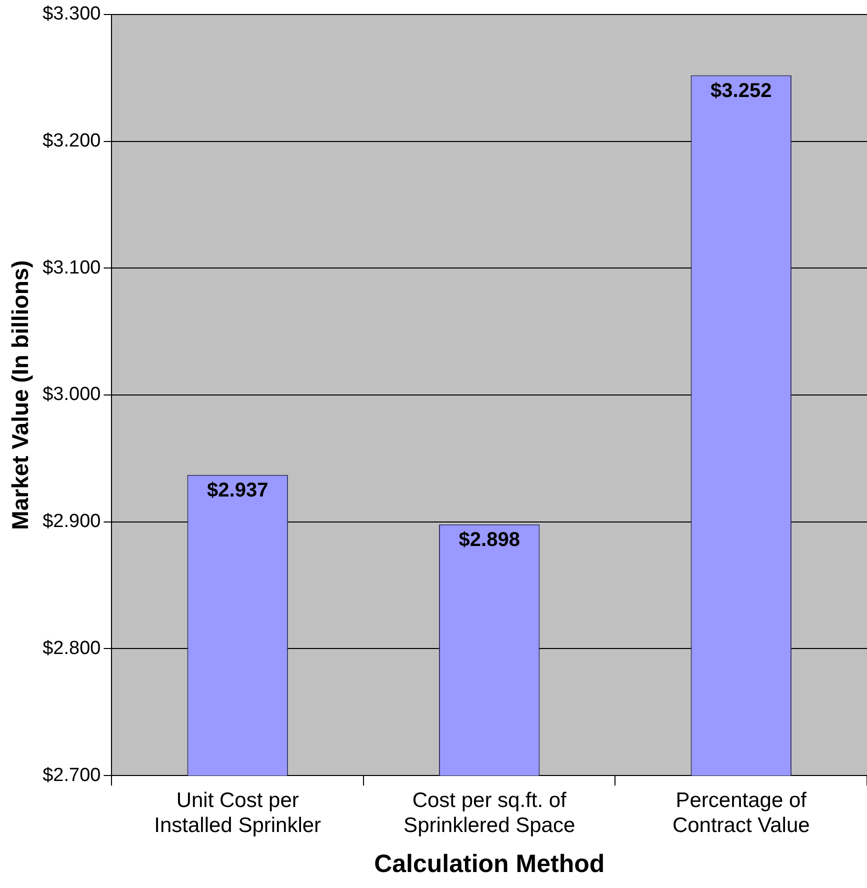  I want to click on x-tick-label: Cost per sq.ft. of Sprinklered Space, so click(490, 813).